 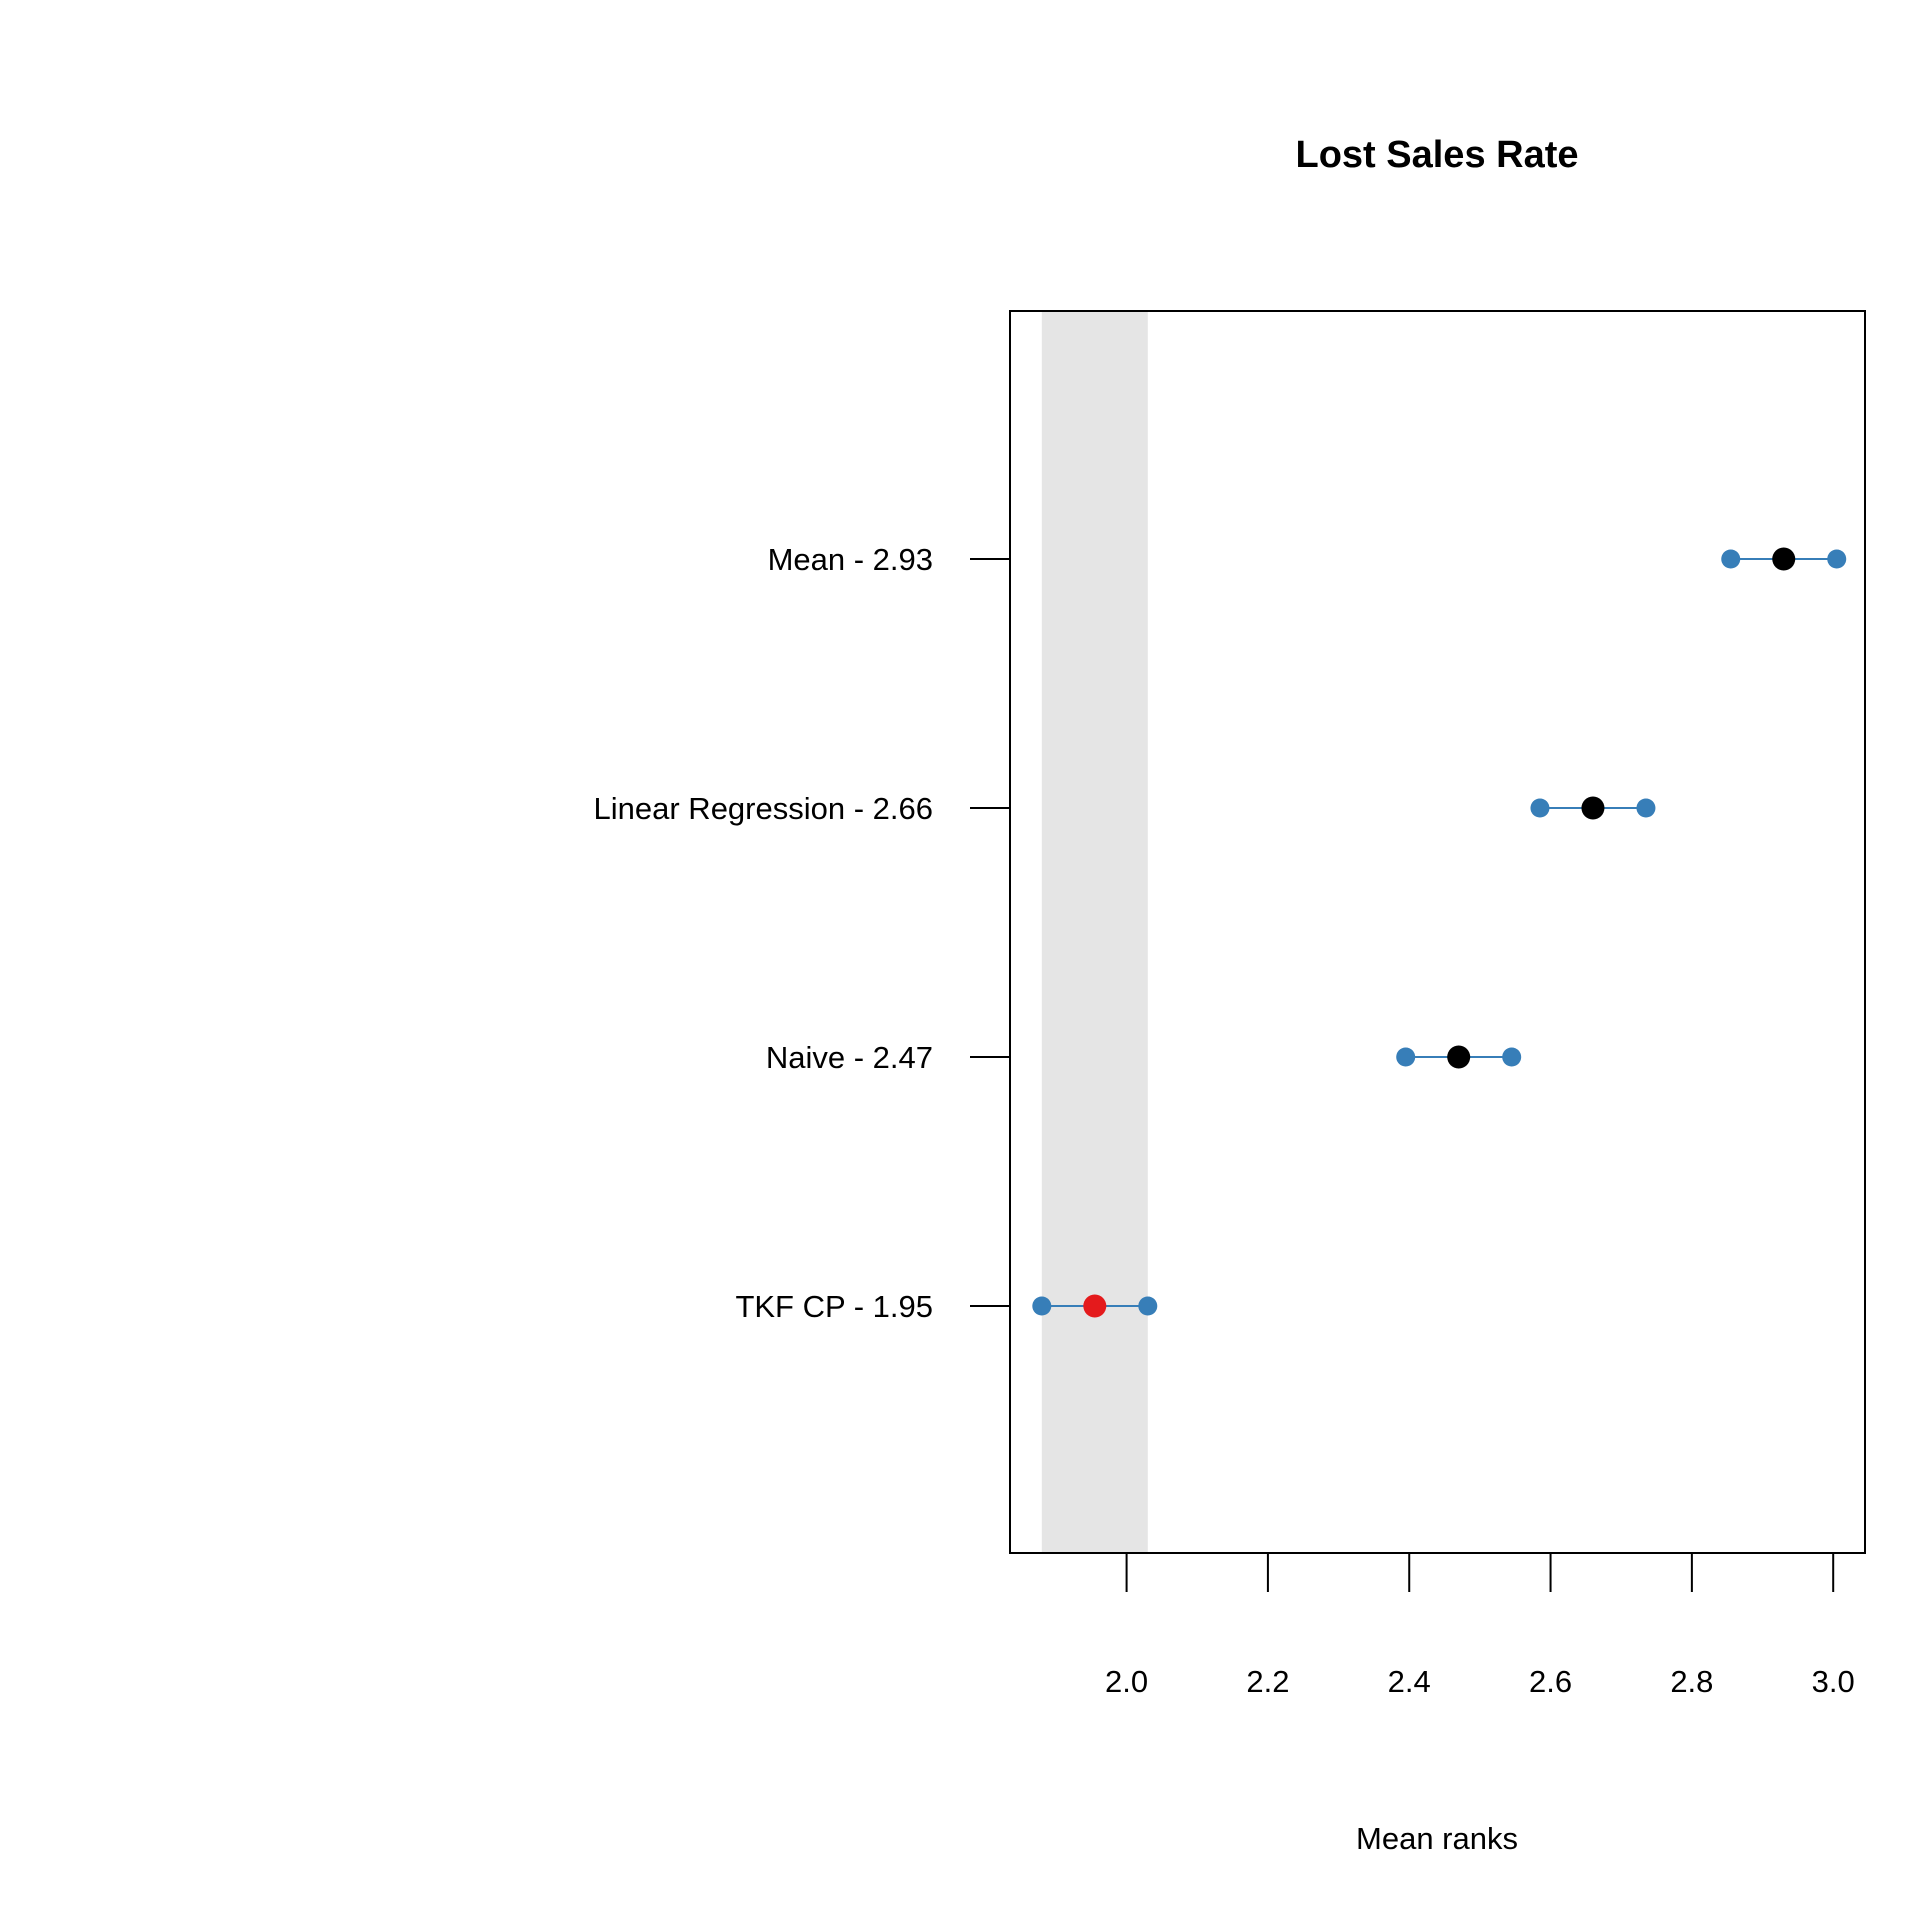 What do you see at coordinates (1480, 1626) in the screenshot?
I see `x-axis: 2.0 2.2 2.4 2.6 2.8 3.0` at bounding box center [1480, 1626].